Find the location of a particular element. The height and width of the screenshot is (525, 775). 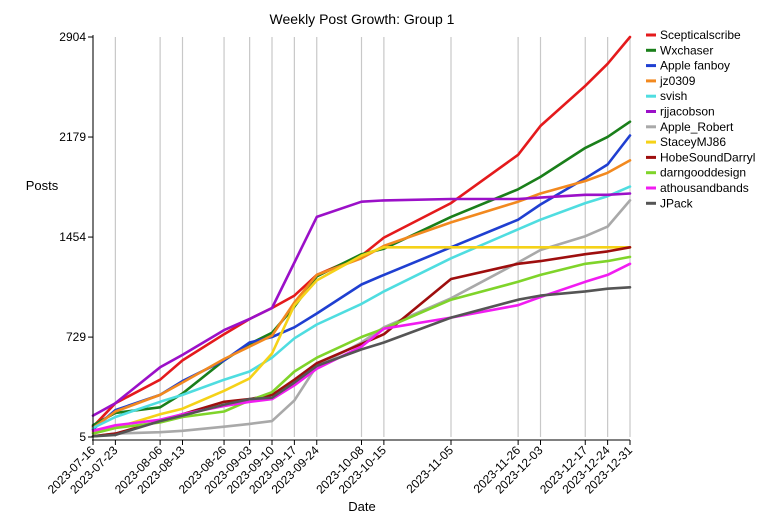

legend-label: Apple_Robert is located at coordinates (697, 127).